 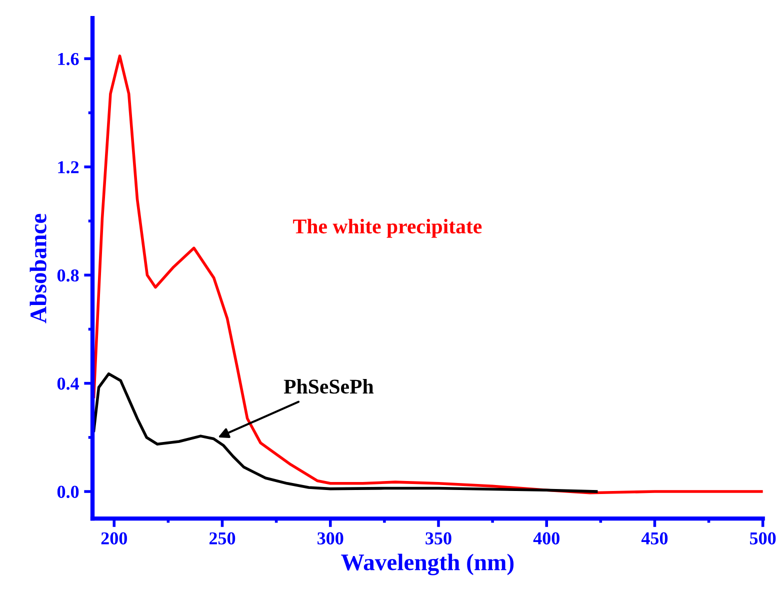 I want to click on y-tick-label: 1.2, so click(x=68, y=167).